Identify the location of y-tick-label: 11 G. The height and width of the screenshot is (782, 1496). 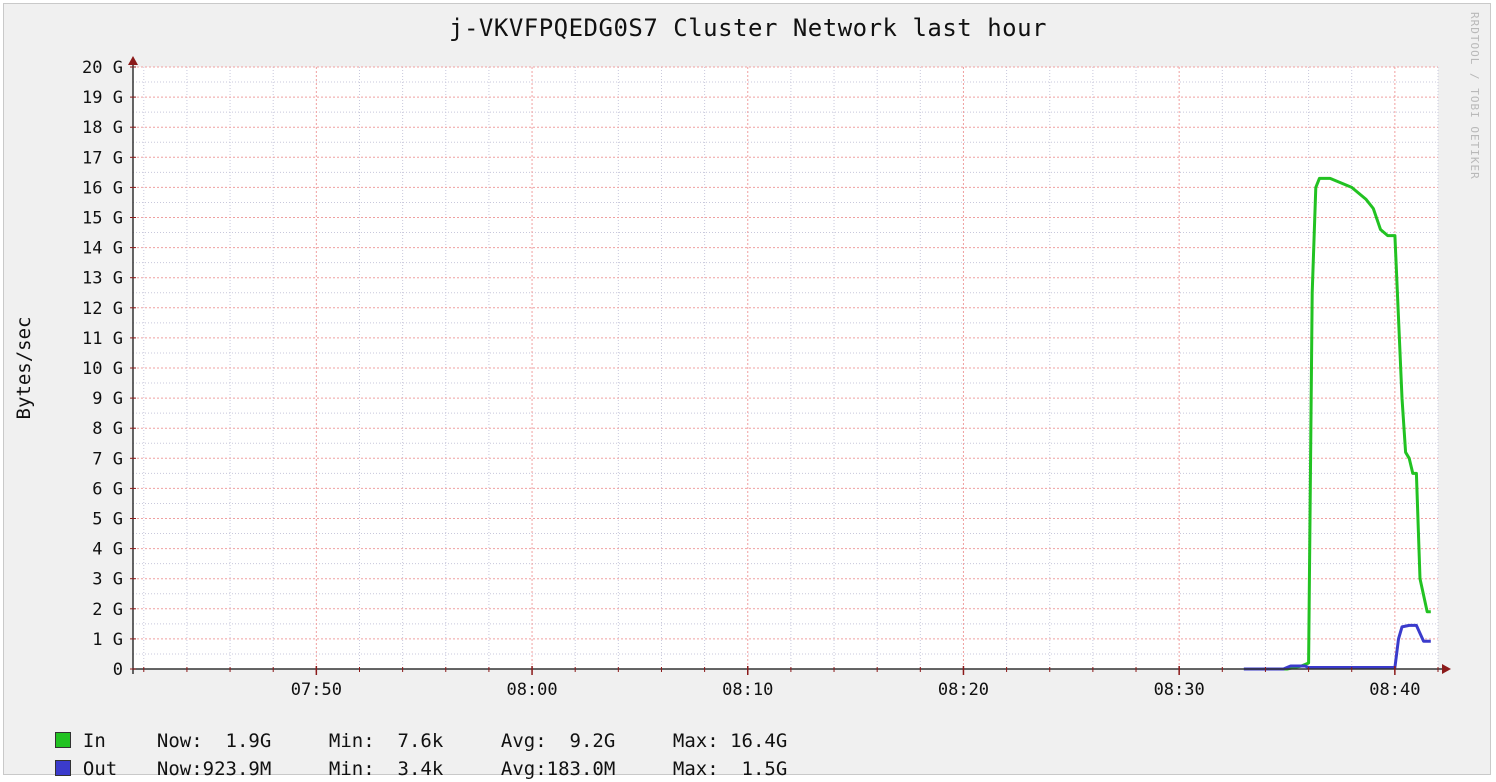
(102, 339).